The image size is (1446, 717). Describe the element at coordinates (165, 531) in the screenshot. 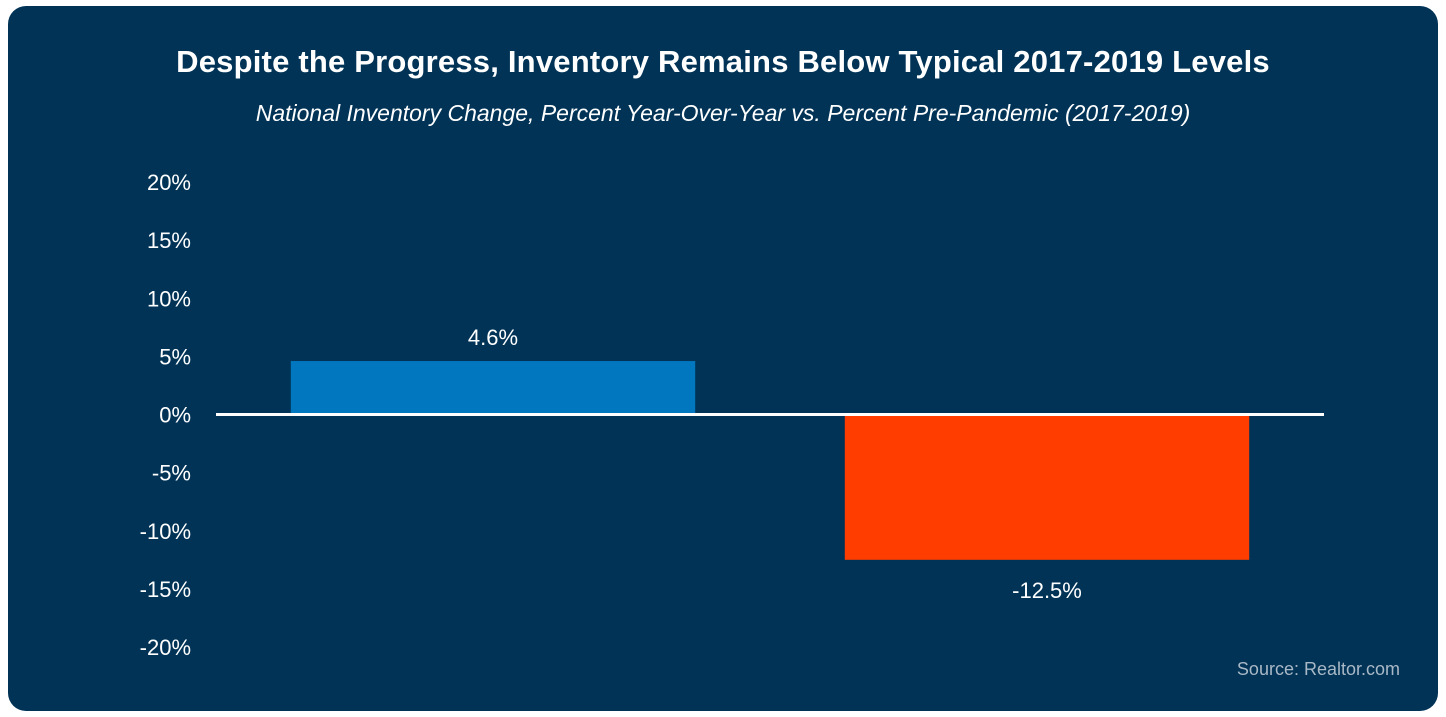

I see `y-tick-label: -10%` at that location.